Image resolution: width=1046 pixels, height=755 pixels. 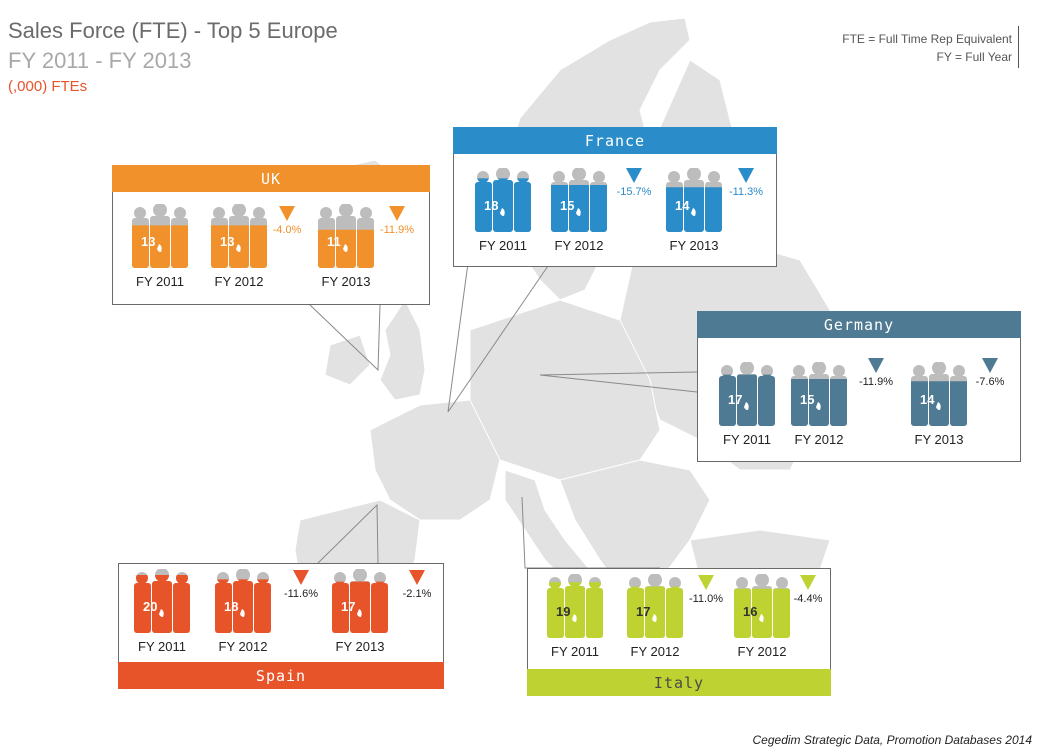 What do you see at coordinates (634, 192) in the screenshot?
I see `france-change-1-pct: -15.7%` at bounding box center [634, 192].